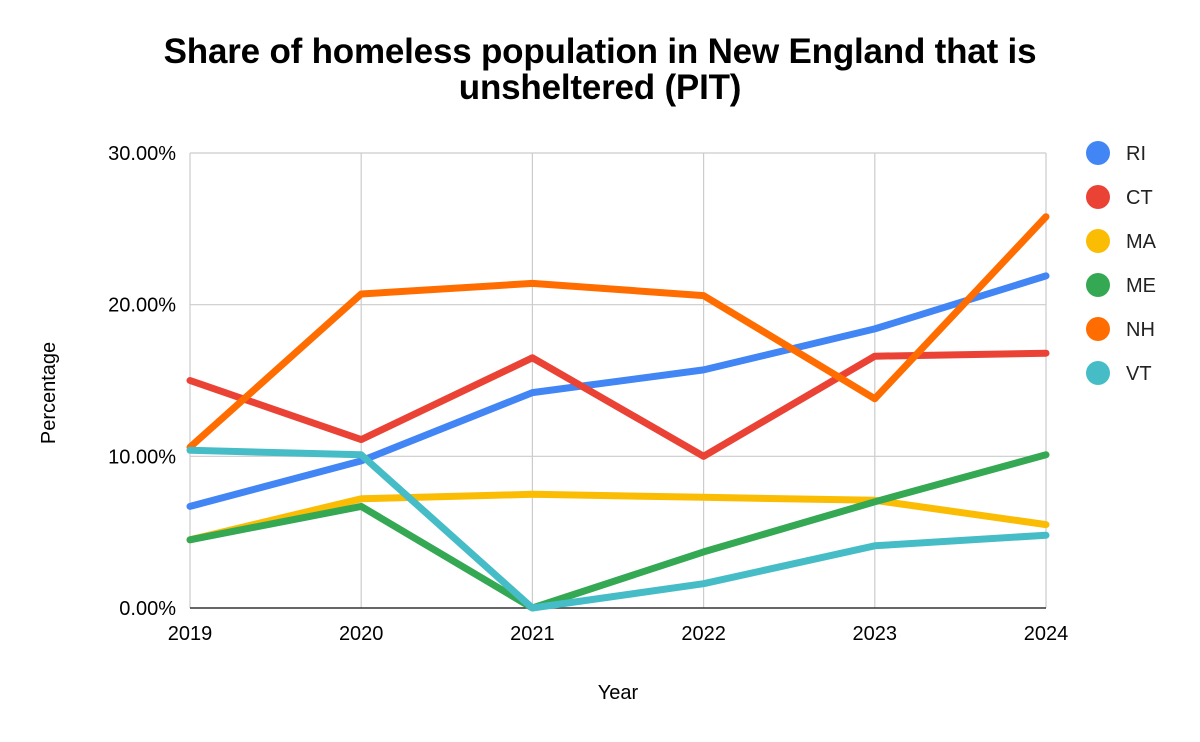 Image resolution: width=1200 pixels, height=742 pixels. What do you see at coordinates (1098, 241) in the screenshot?
I see `legend-marker-ma` at bounding box center [1098, 241].